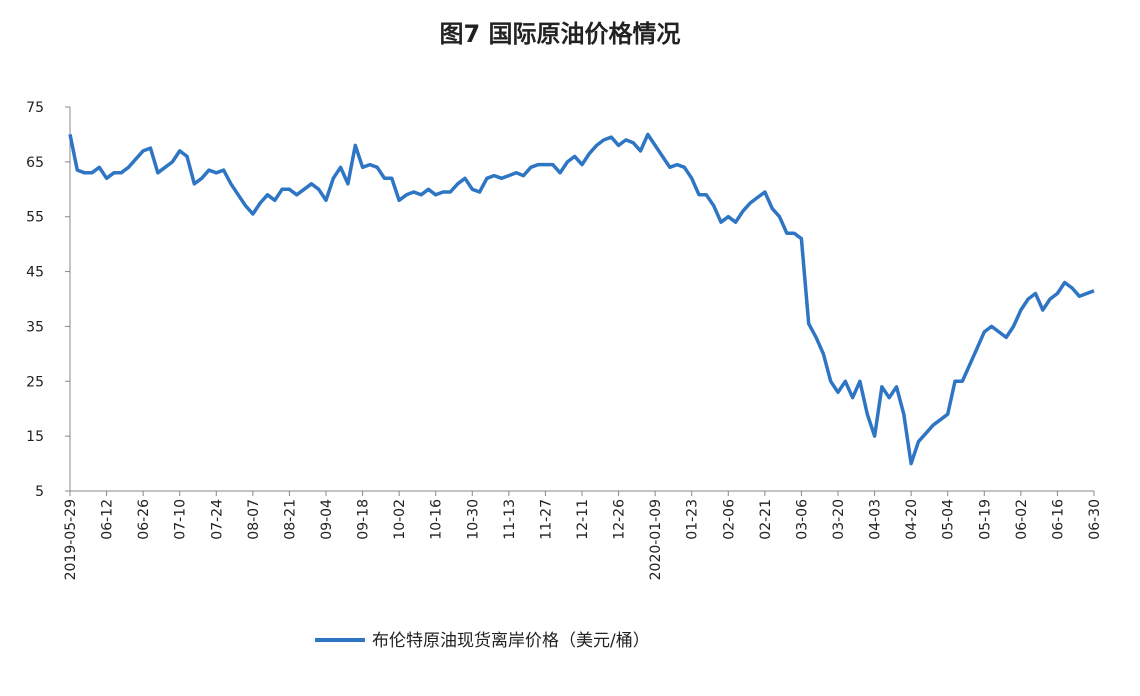 The image size is (1140, 696). What do you see at coordinates (546, 519) in the screenshot?
I see `x-tick-label: 11-27` at bounding box center [546, 519].